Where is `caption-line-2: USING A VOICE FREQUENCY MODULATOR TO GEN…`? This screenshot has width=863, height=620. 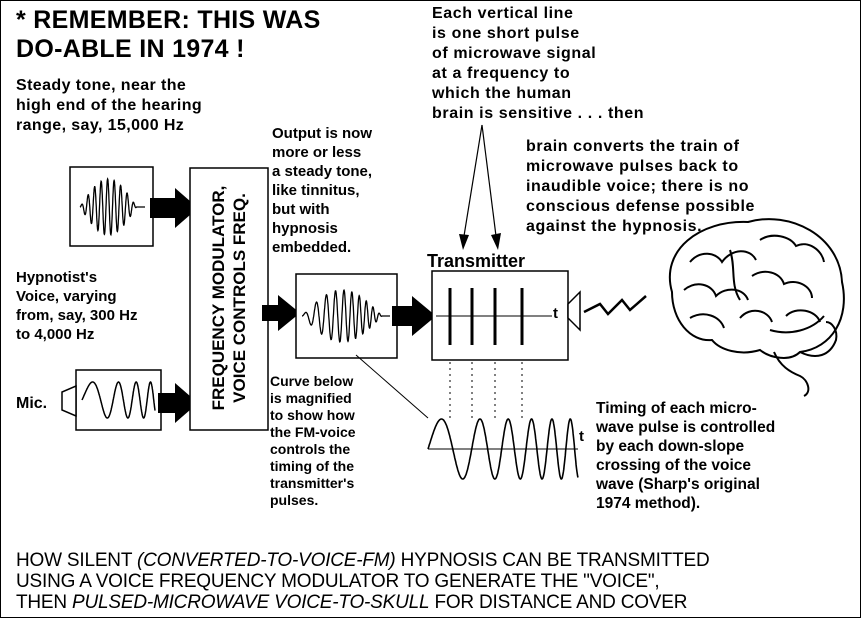 caption-line-2: USING A VOICE FREQUENCY MODULATOR TO GEN… is located at coordinates (363, 581).